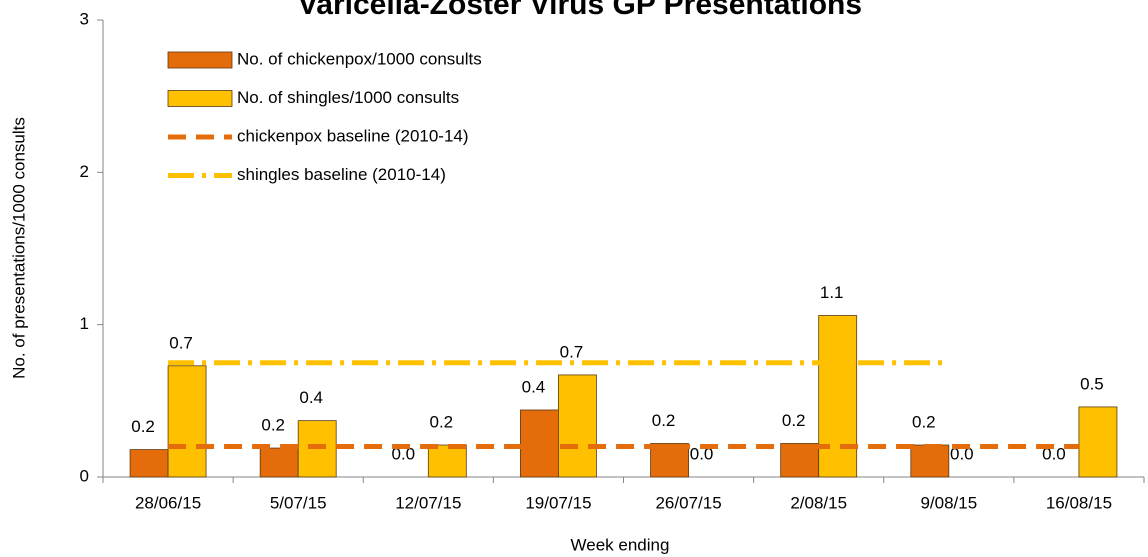  What do you see at coordinates (818, 502) in the screenshot?
I see `x-tick-label: 2/08/15` at bounding box center [818, 502].